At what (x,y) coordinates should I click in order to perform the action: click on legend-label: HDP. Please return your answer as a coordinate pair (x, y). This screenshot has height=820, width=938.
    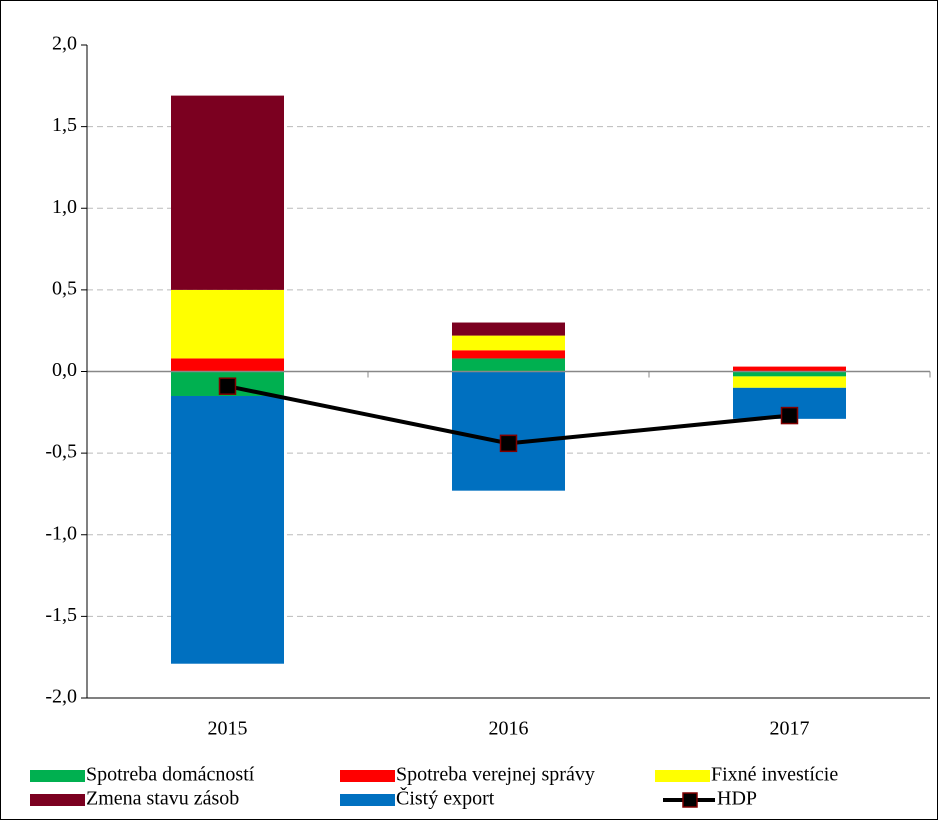
    Looking at the image, I should click on (737, 799).